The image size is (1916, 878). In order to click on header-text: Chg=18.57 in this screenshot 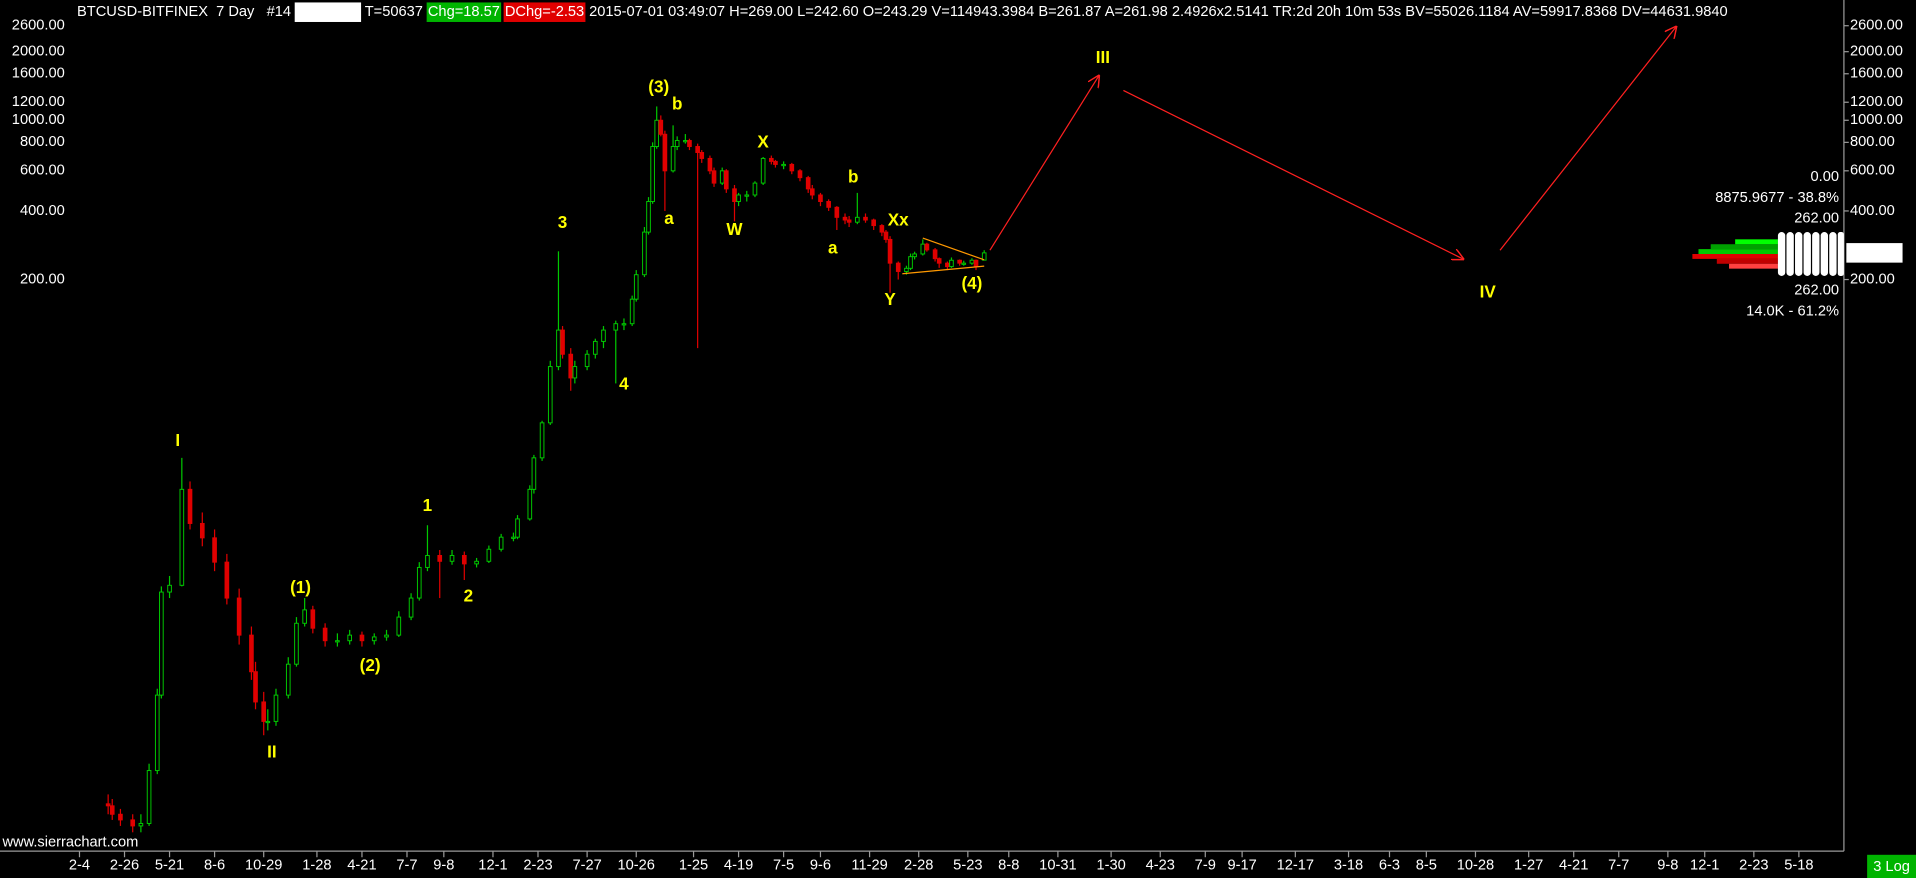, I will do `click(464, 12)`.